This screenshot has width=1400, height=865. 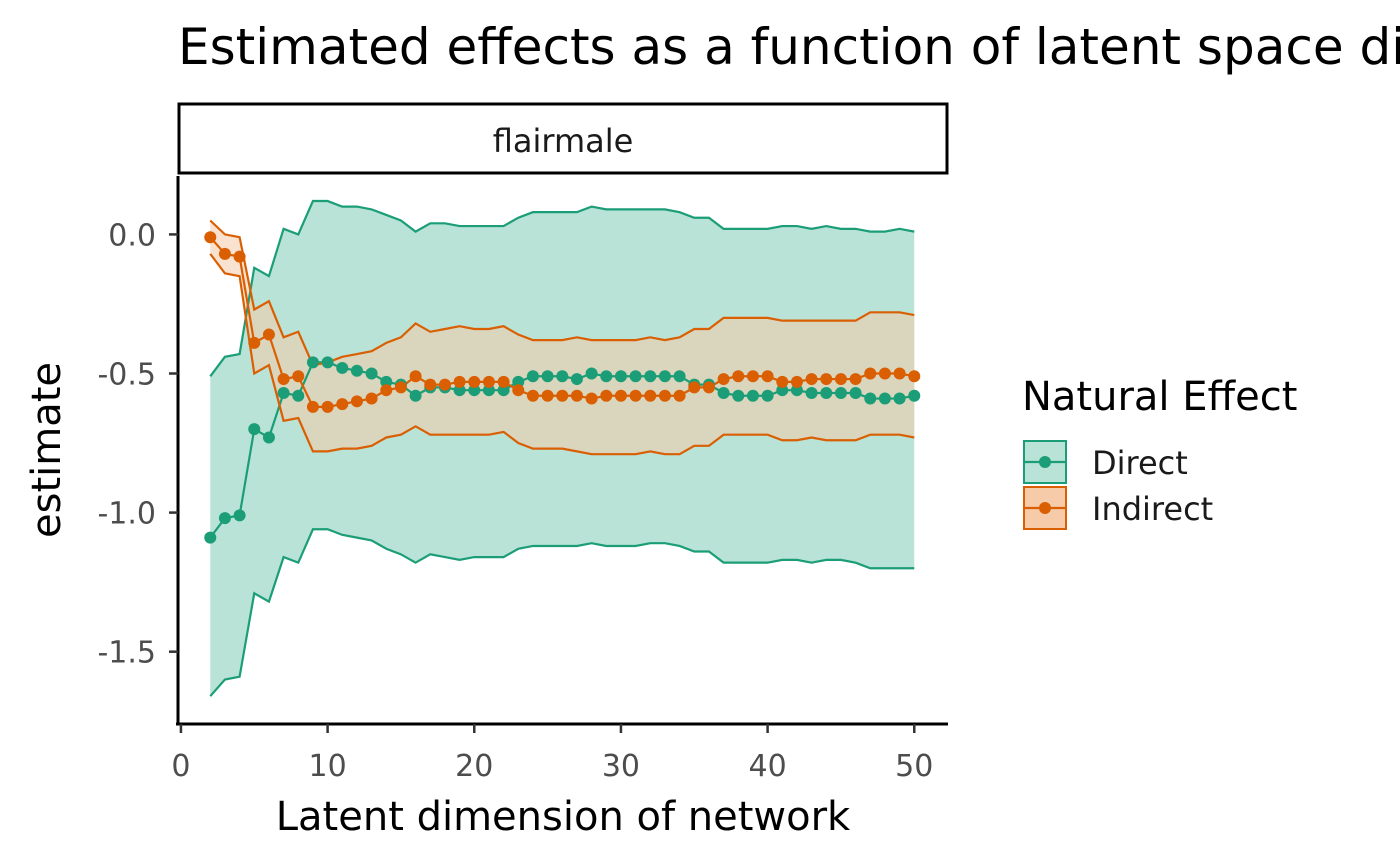 I want to click on x-tick-label: 30, so click(x=621, y=766).